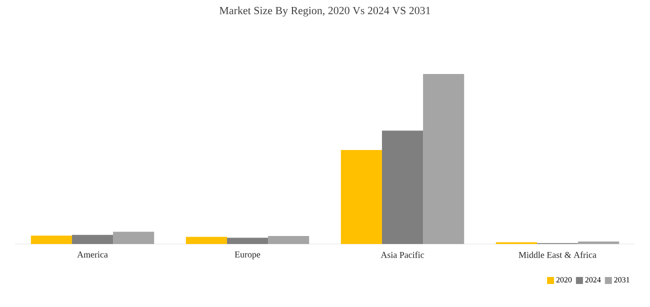 This screenshot has width=650, height=307. I want to click on chart-title: Market Size By Region, 2020 Vs 2024 VS 2031, so click(325, 11).